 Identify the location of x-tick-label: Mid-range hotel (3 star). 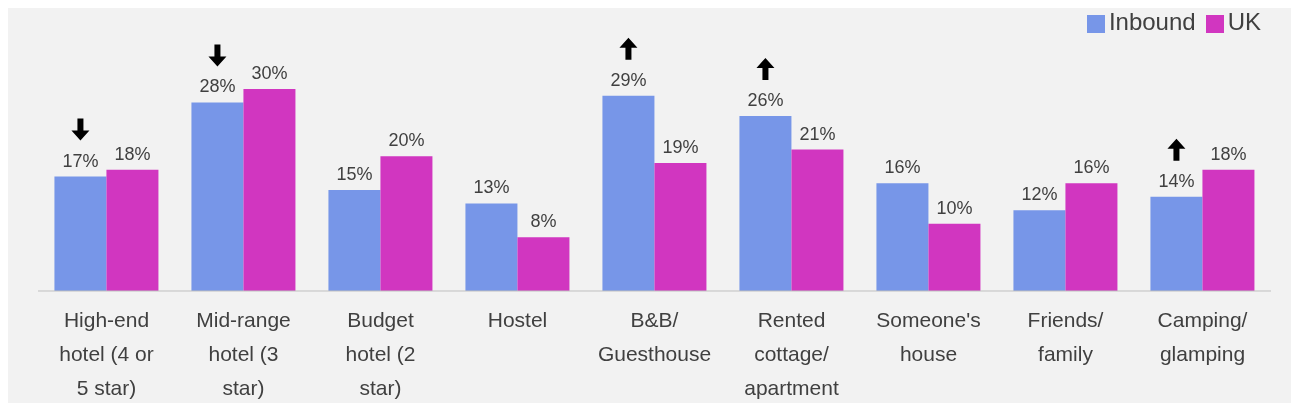
(243, 353).